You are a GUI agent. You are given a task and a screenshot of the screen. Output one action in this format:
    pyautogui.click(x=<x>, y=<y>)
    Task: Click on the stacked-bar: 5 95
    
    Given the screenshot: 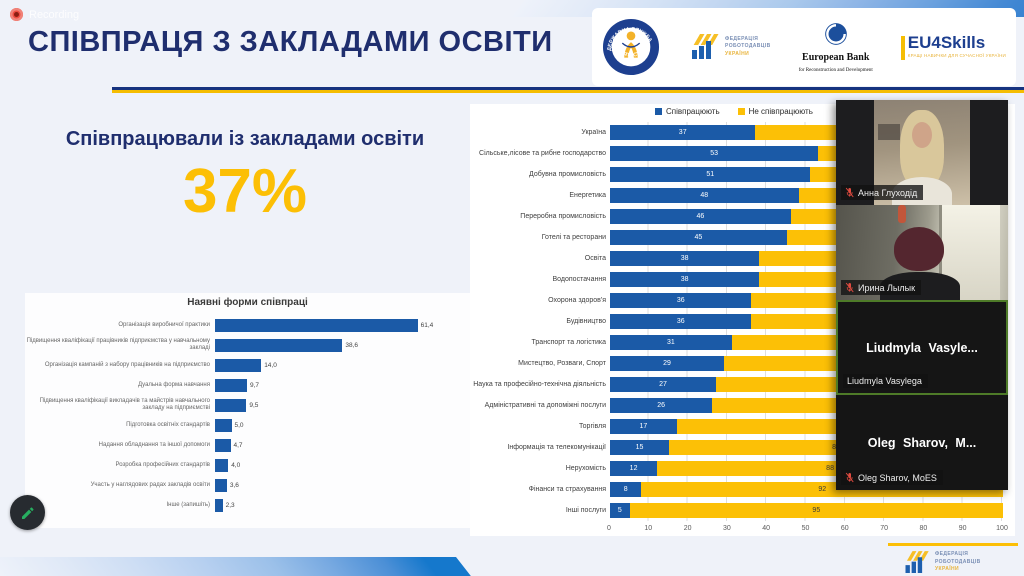 What is the action you would take?
    pyautogui.click(x=806, y=510)
    